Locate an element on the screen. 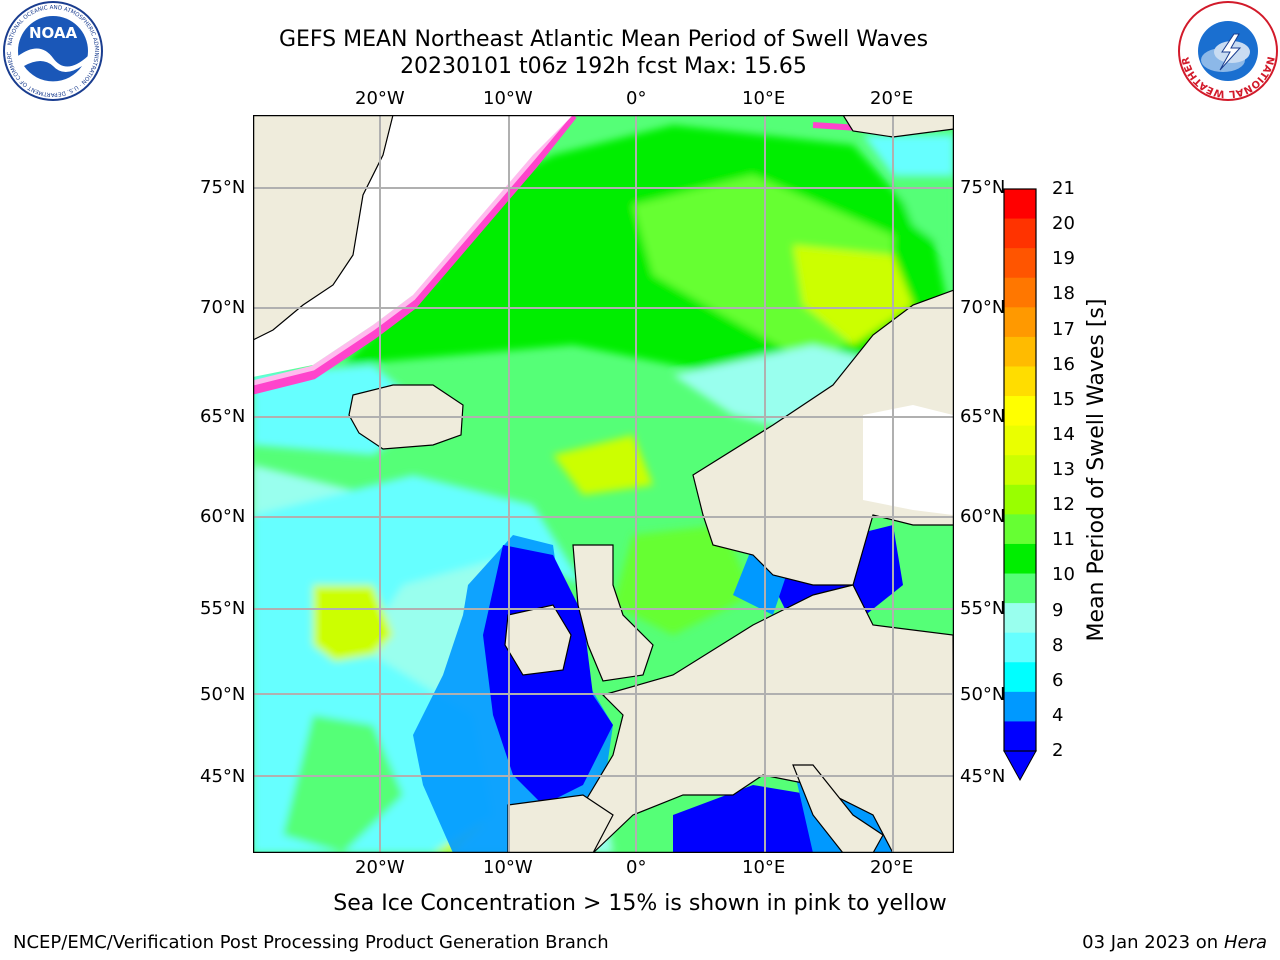 Image resolution: width=1280 pixels, height=960 pixels. lon-label-top: 10°W is located at coordinates (508, 98).